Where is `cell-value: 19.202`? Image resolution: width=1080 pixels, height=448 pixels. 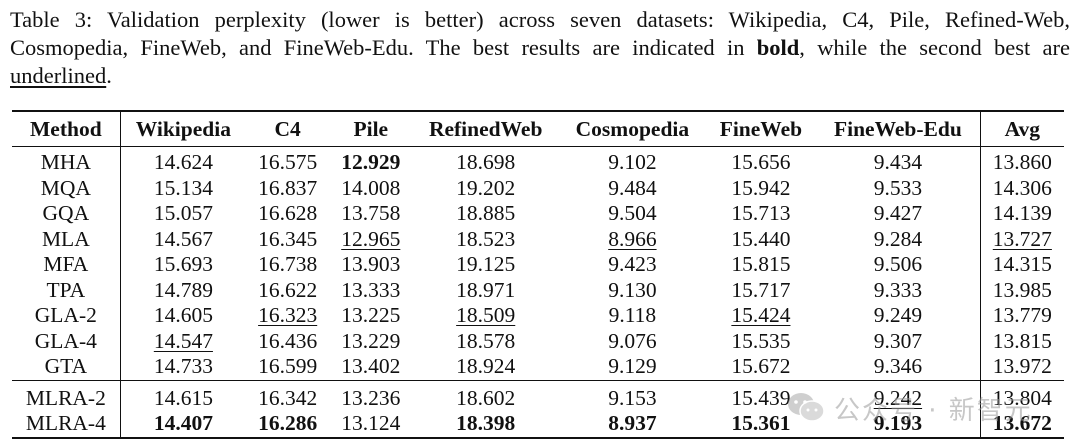 cell-value: 19.202 is located at coordinates (486, 187).